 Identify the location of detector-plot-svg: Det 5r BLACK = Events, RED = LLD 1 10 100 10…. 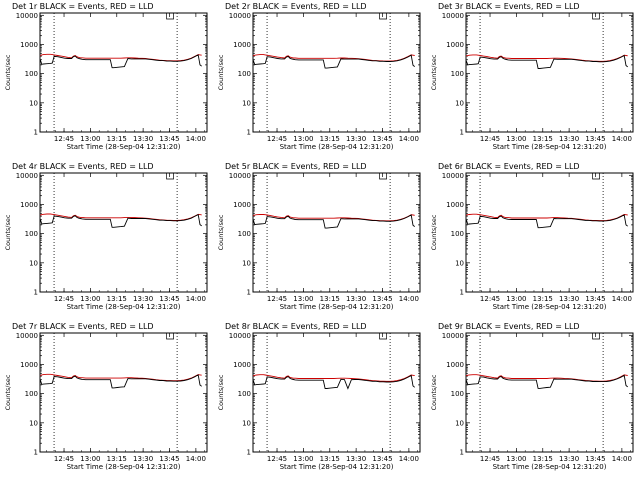
(319, 236).